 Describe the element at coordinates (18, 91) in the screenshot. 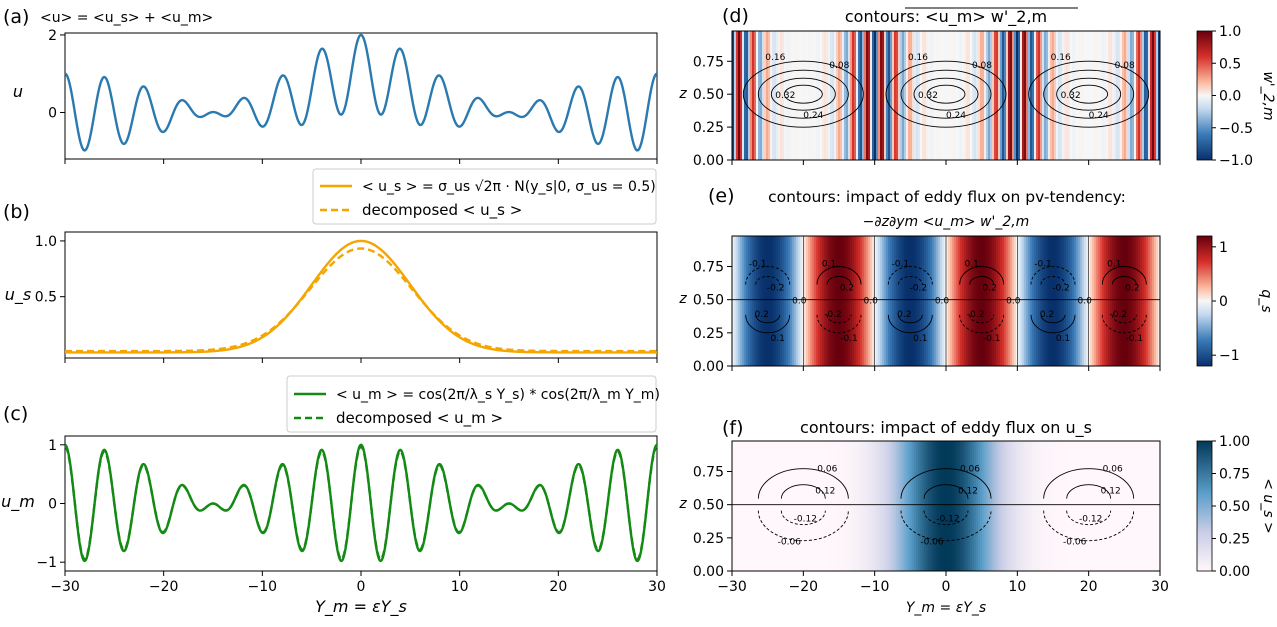

I see `y-axis-label-a: u` at that location.